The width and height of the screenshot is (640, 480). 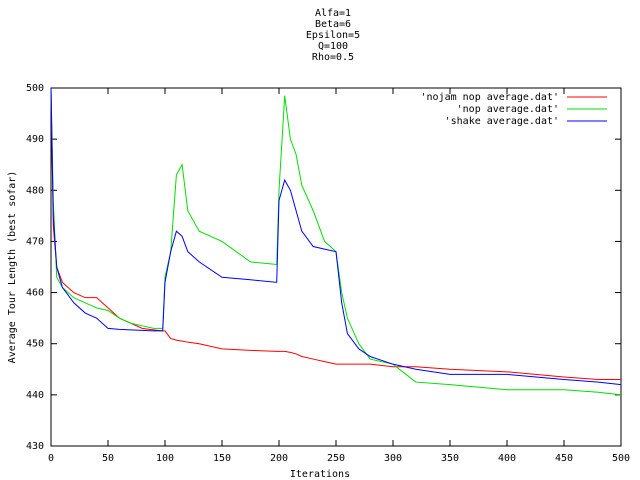 What do you see at coordinates (508, 109) in the screenshot?
I see `legend-label: 'nop average.dat'` at bounding box center [508, 109].